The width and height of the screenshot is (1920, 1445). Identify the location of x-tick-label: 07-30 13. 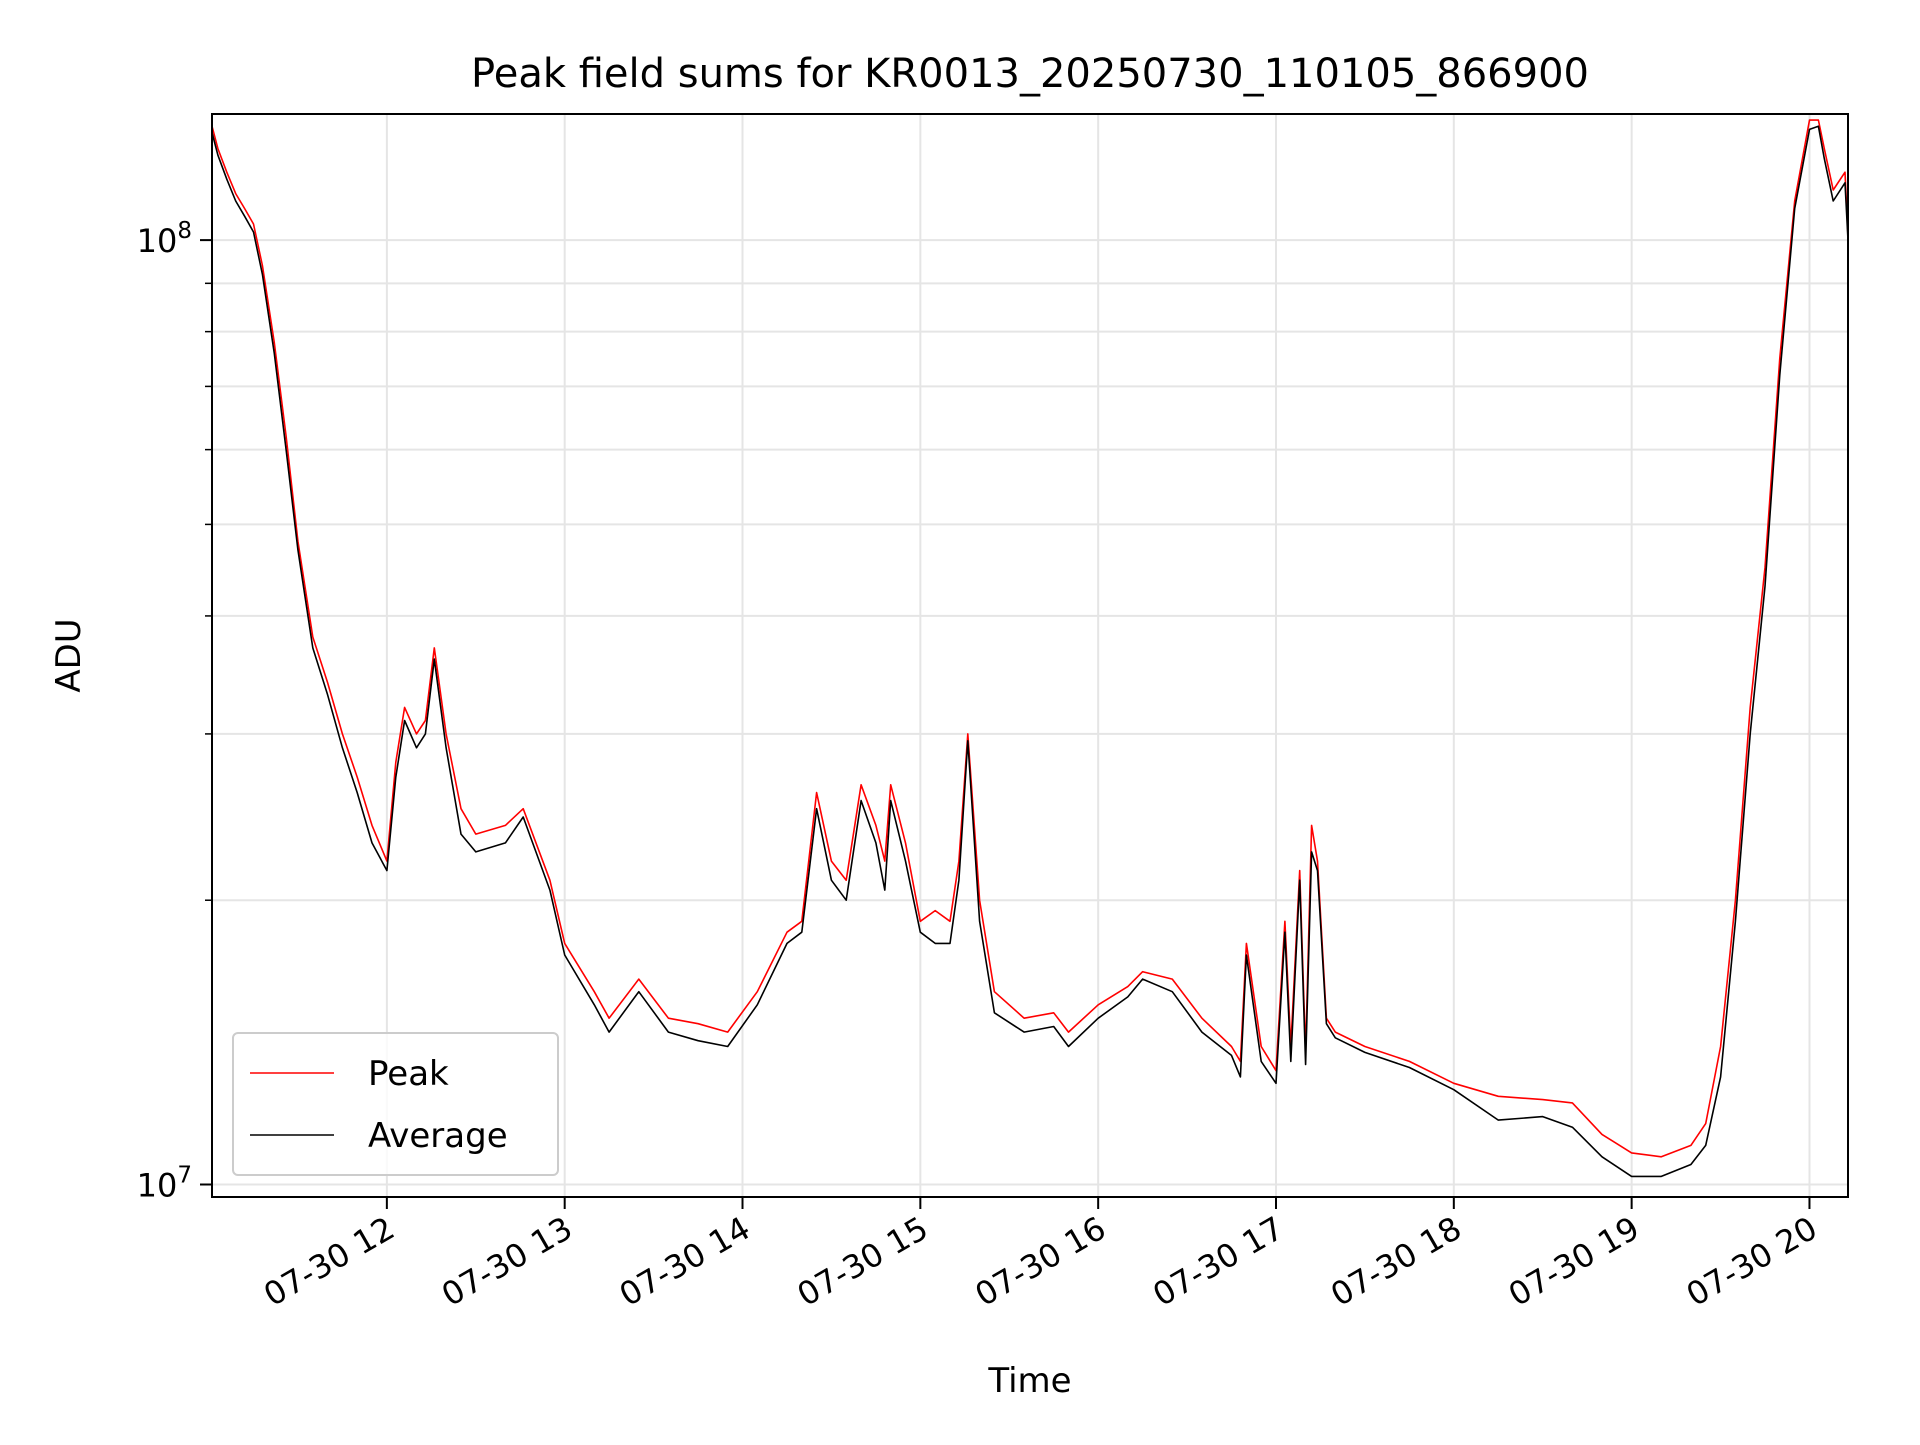
(507, 1261).